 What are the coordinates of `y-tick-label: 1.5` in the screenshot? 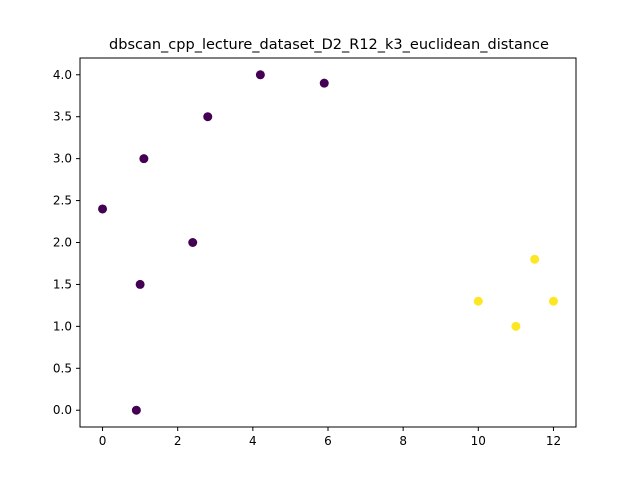 It's located at (62, 284).